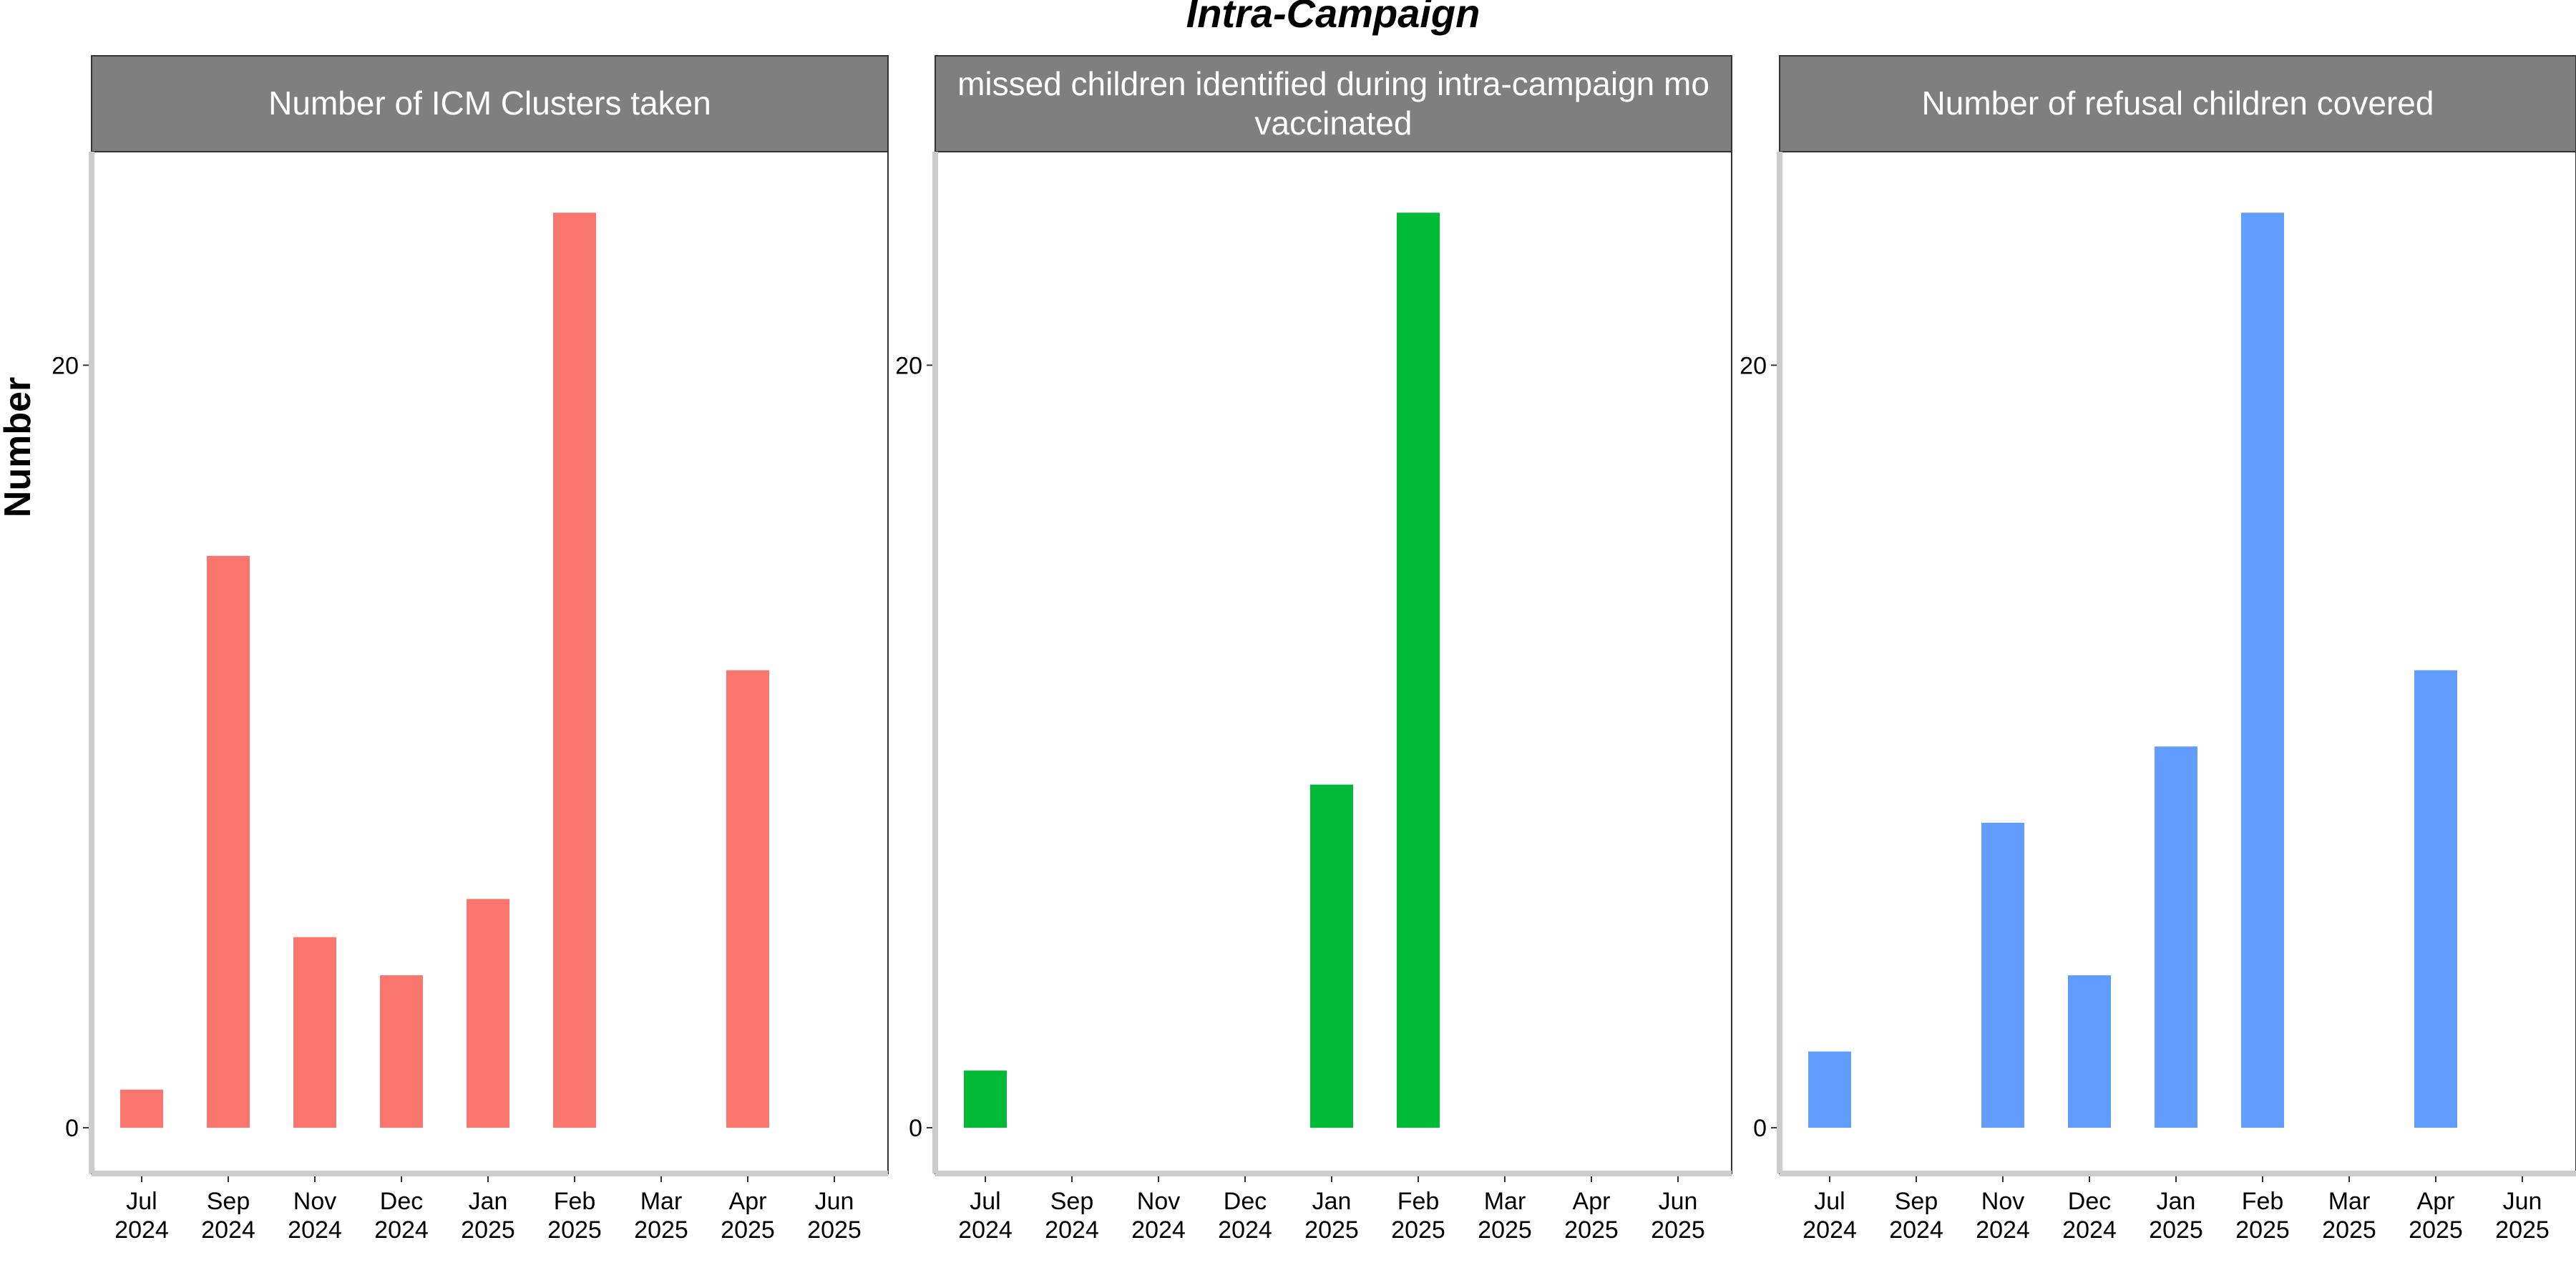  I want to click on y-axis-label: Number, so click(19, 447).